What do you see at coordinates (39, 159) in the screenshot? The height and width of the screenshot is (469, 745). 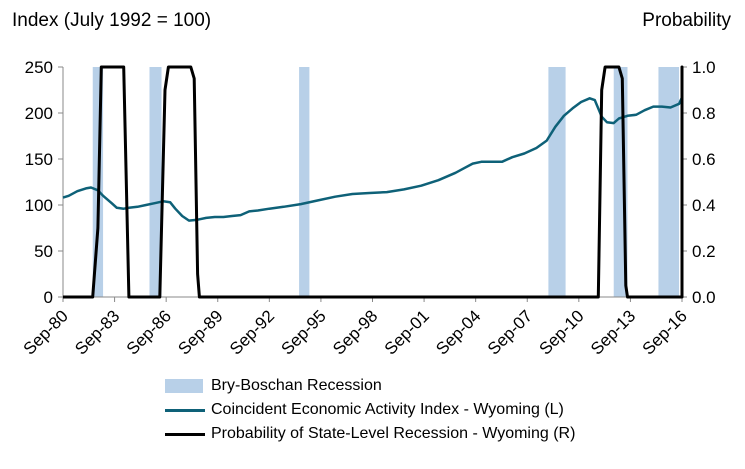 I see `left-tick-label-3: 150` at bounding box center [39, 159].